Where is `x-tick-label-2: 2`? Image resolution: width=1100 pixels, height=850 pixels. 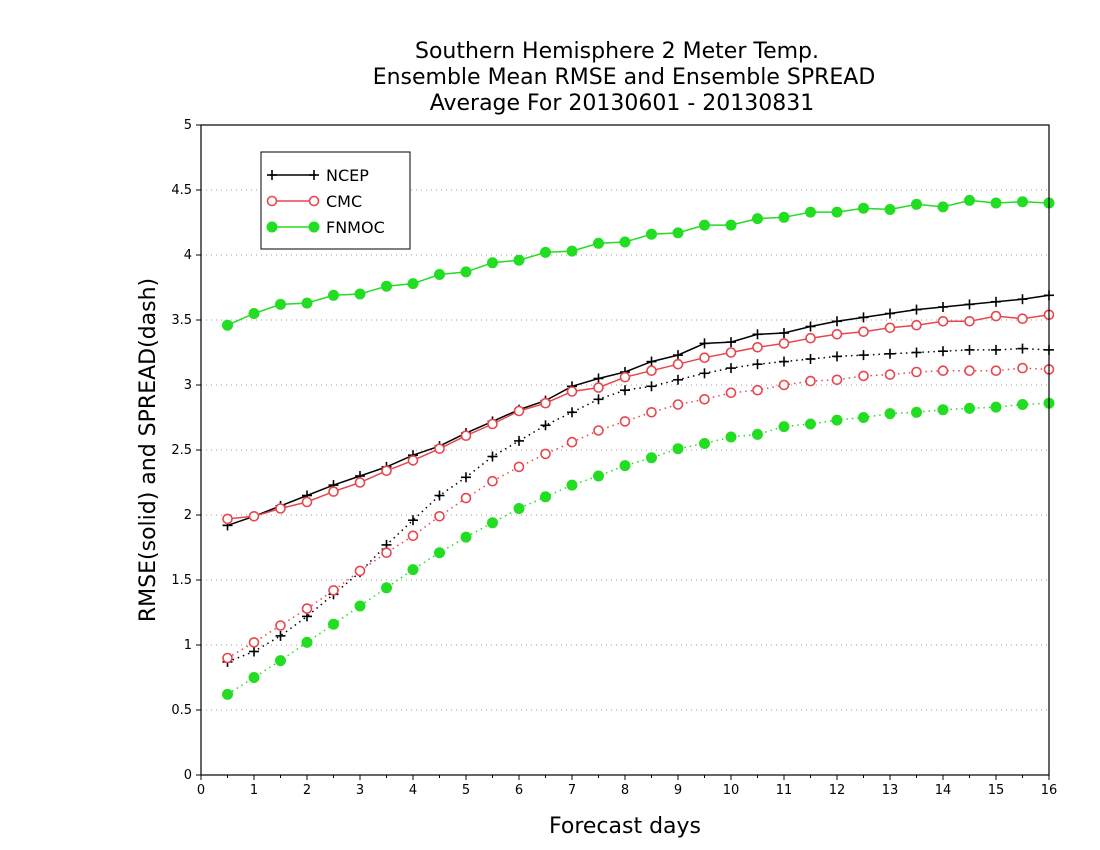
x-tick-label-2: 2 is located at coordinates (307, 790).